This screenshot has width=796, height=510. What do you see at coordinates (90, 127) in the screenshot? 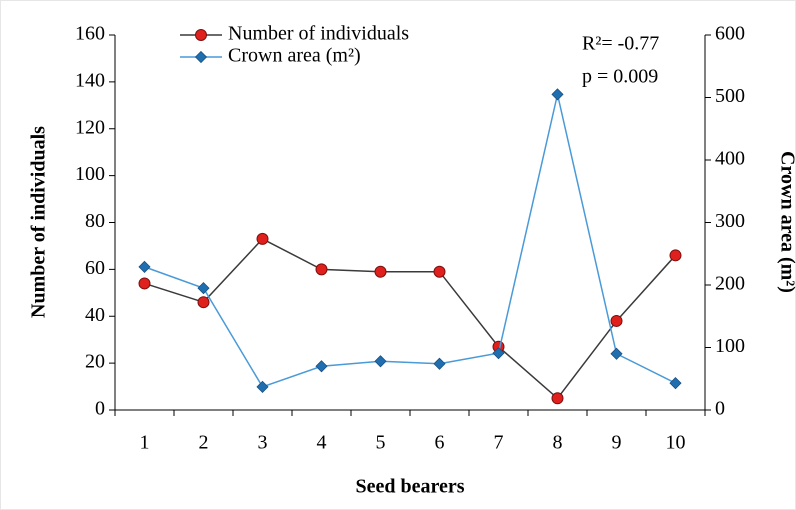
I see `y-tick-label: 120` at bounding box center [90, 127].